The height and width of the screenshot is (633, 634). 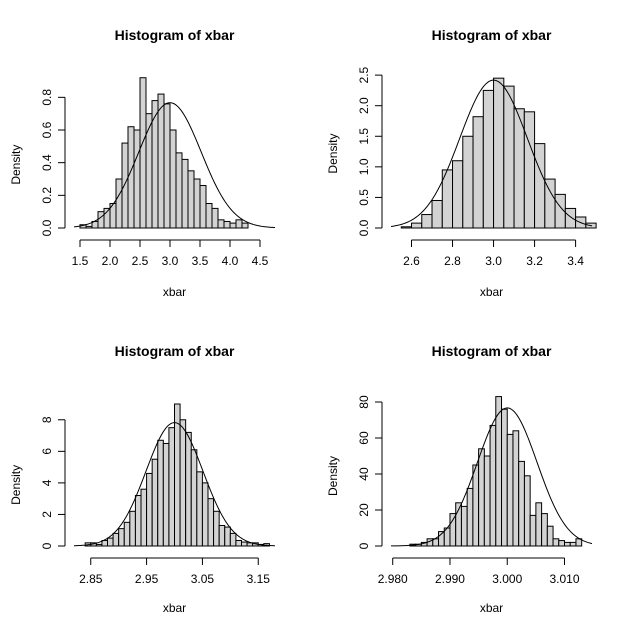 What do you see at coordinates (47, 482) in the screenshot?
I see `y-tick-label: 4` at bounding box center [47, 482].